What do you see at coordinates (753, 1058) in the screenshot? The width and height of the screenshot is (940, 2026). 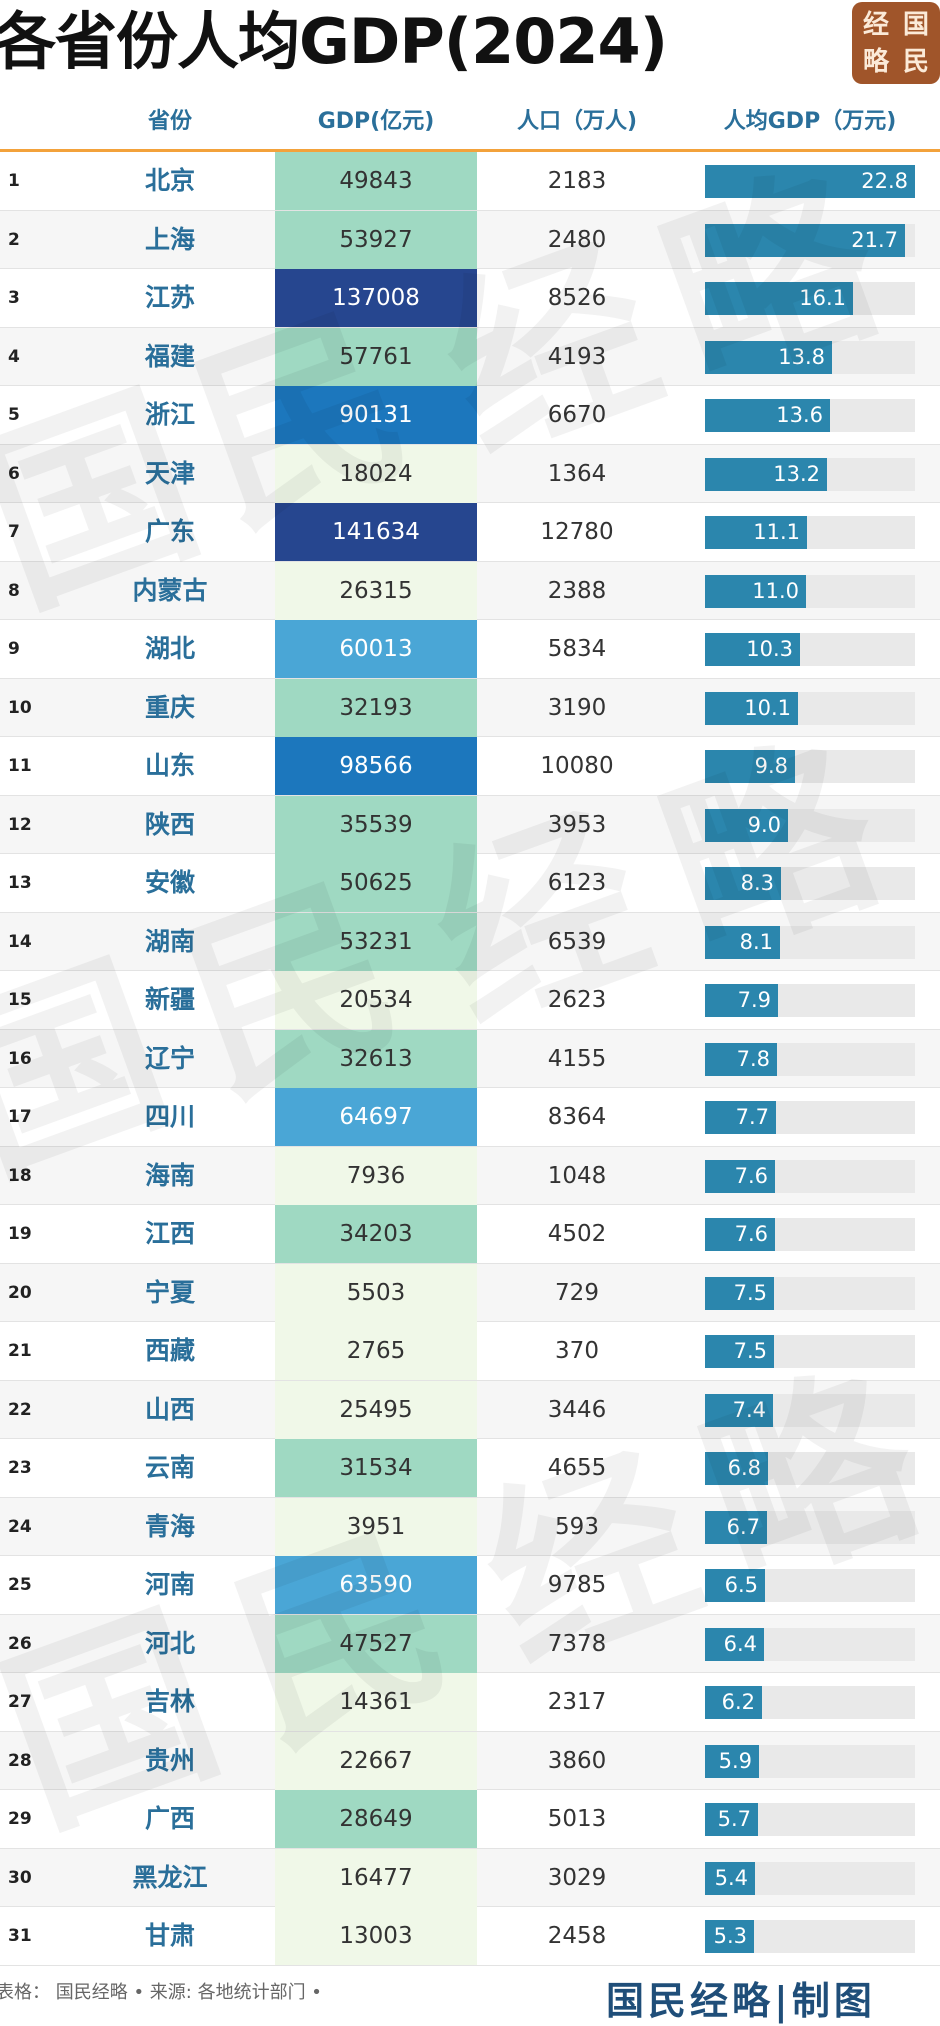 I see `per-capita-value: 7.8` at bounding box center [753, 1058].